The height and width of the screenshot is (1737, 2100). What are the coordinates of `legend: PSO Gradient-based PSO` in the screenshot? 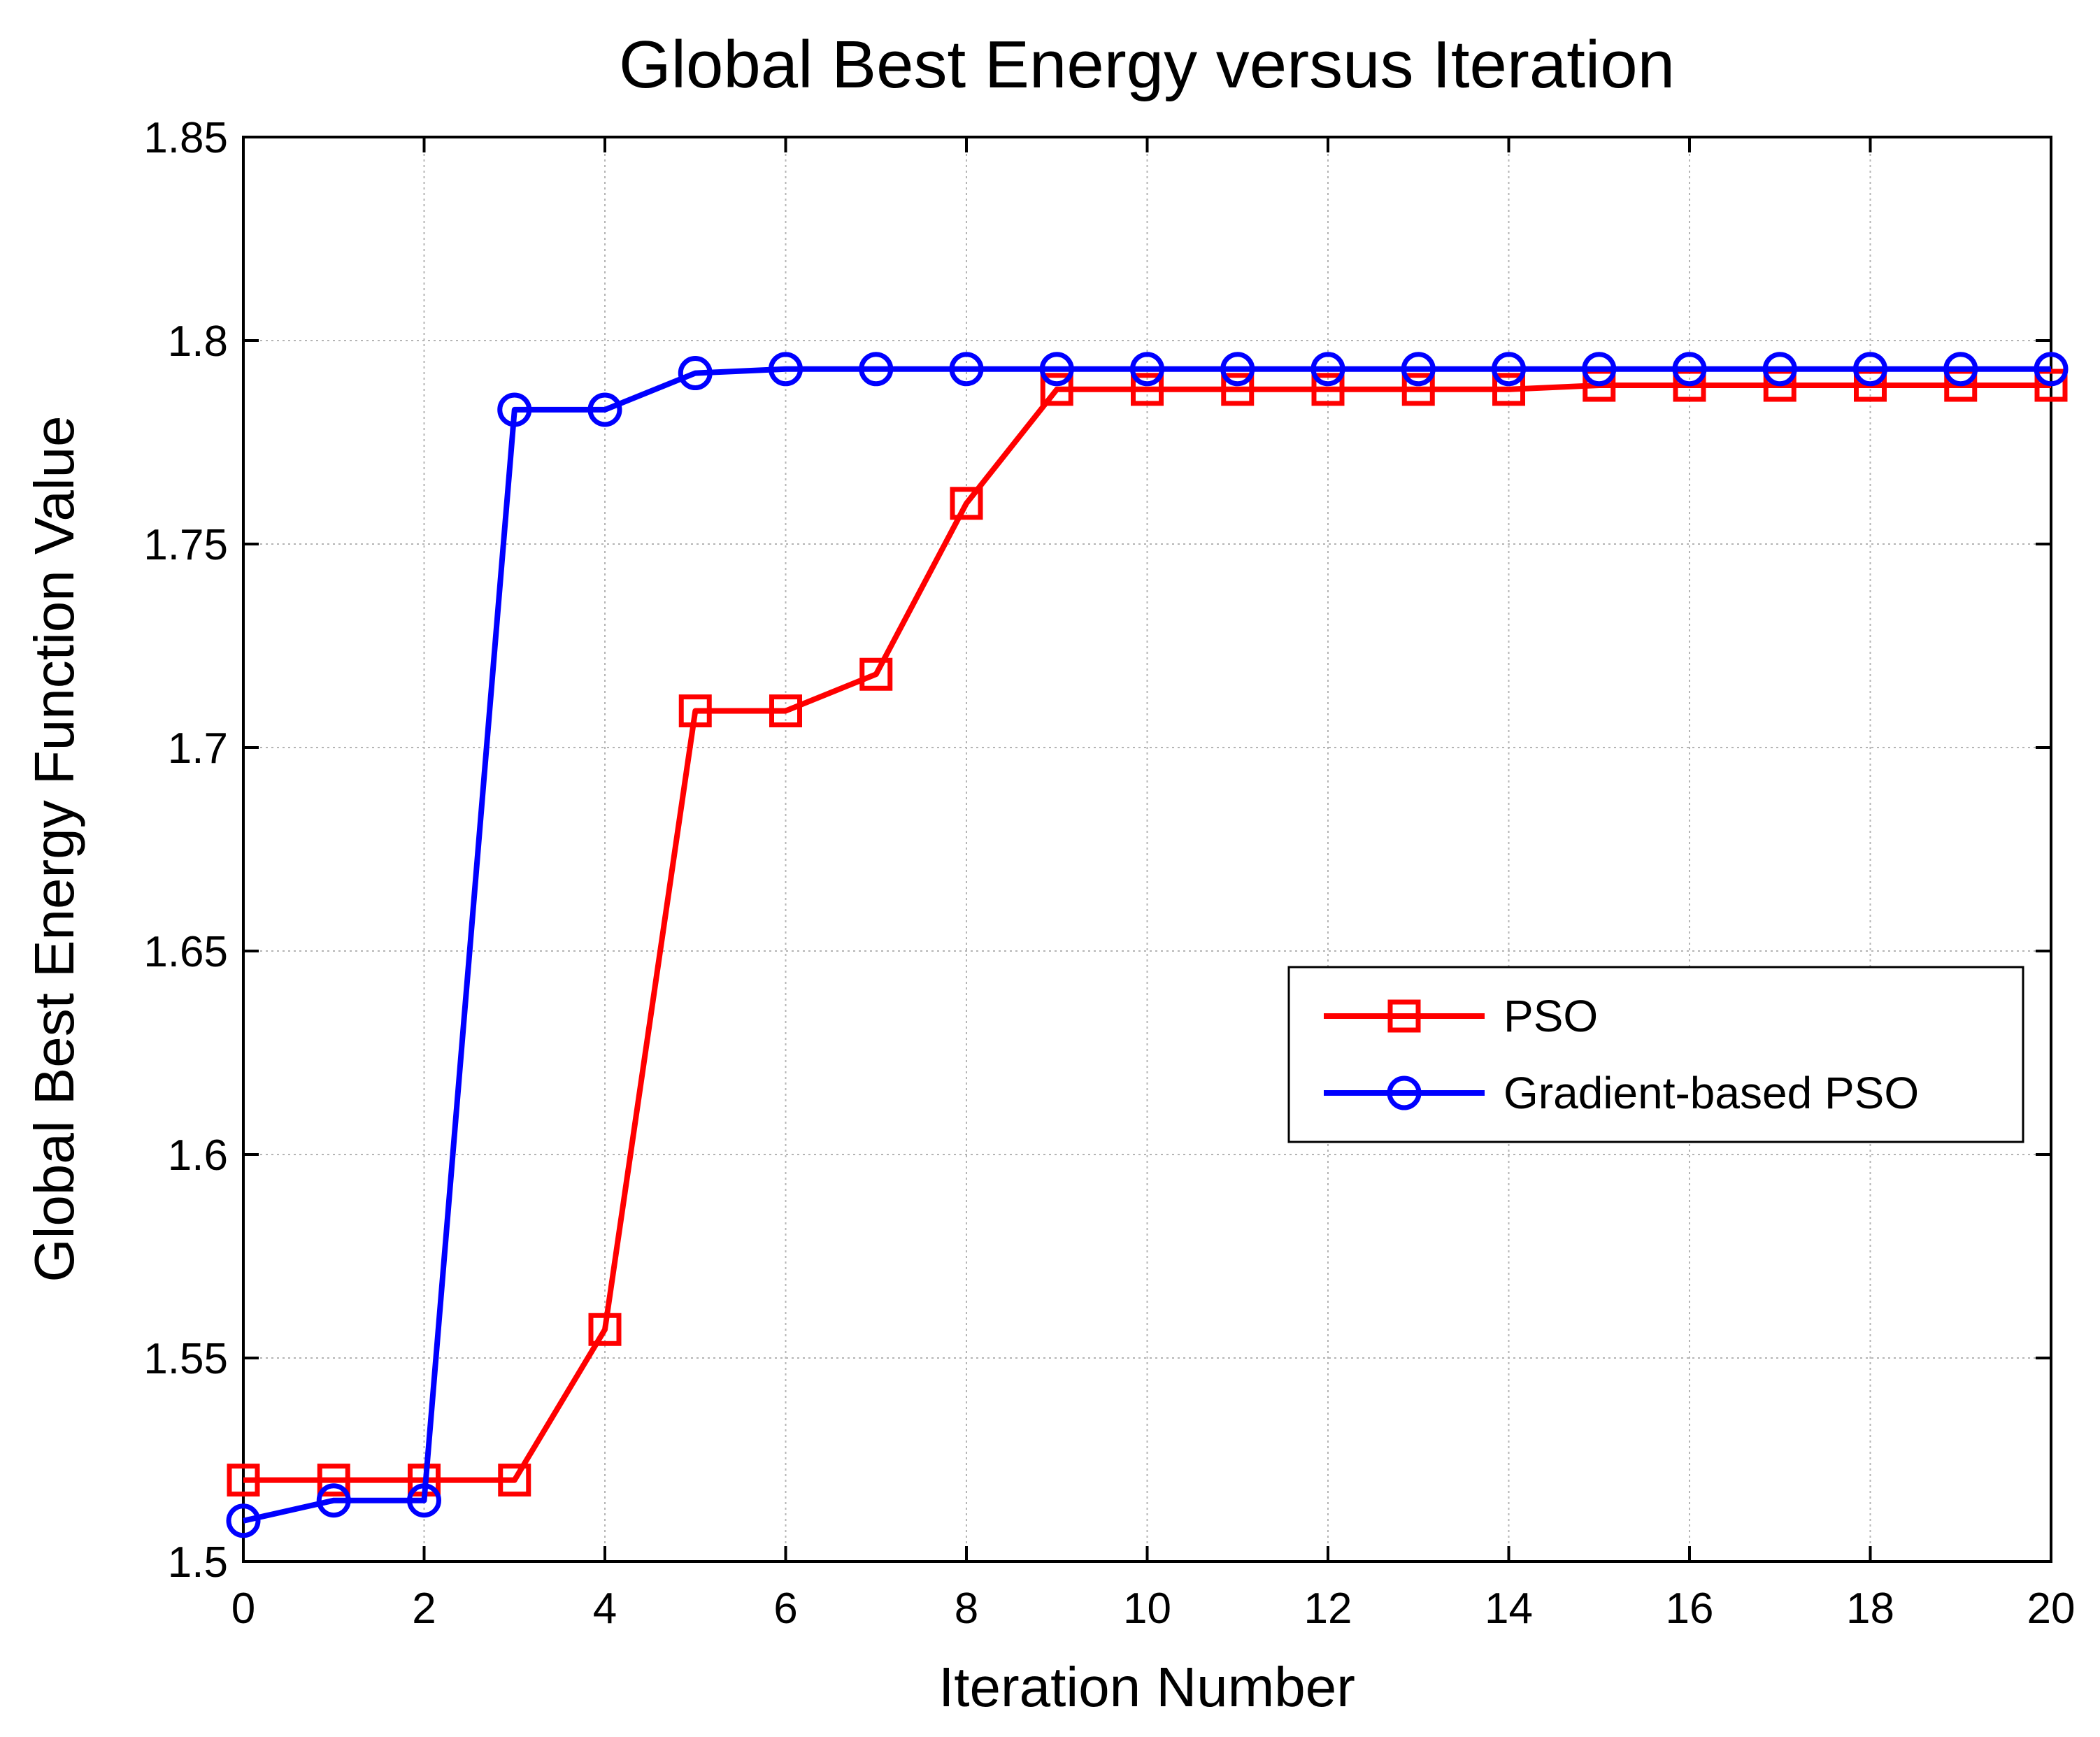 It's located at (1655, 1054).